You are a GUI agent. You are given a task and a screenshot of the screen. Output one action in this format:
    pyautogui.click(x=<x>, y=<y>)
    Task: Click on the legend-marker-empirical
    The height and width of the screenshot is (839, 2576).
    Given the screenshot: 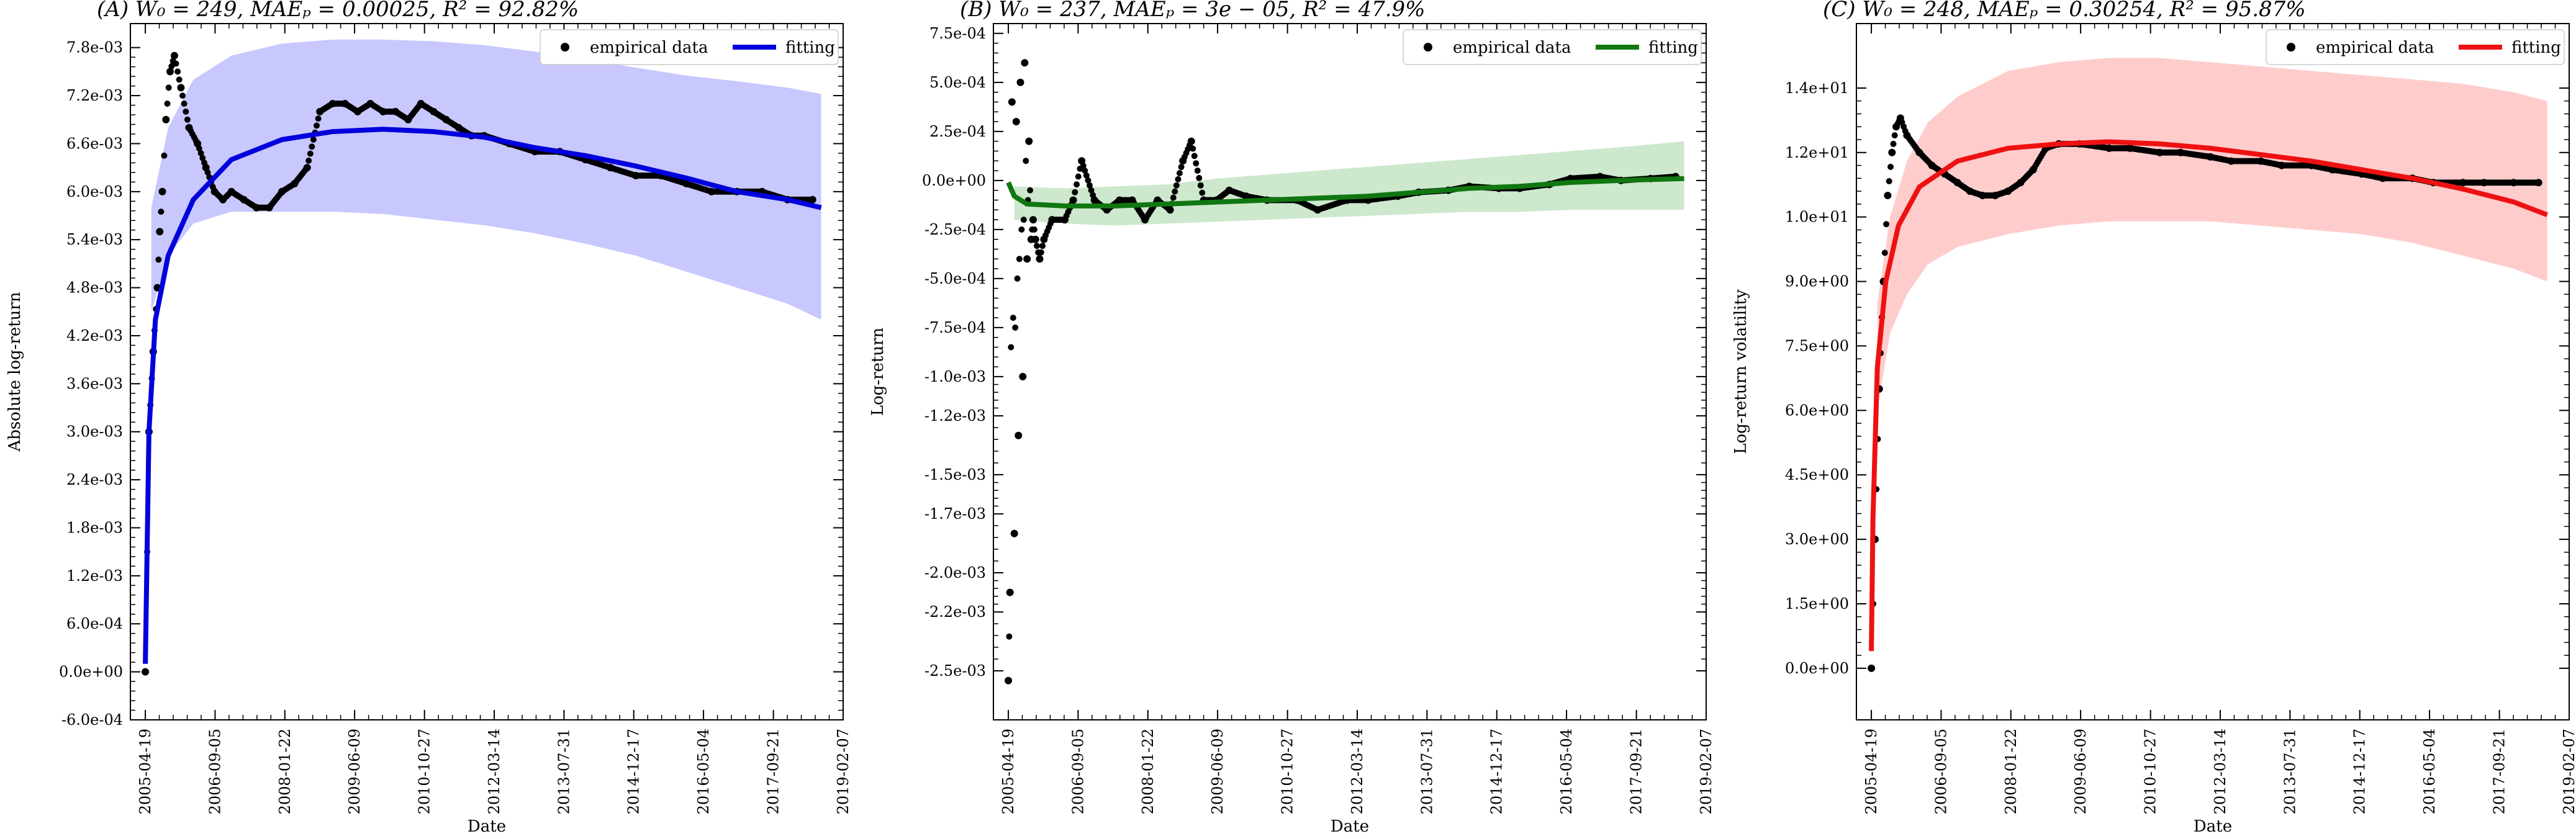 What is the action you would take?
    pyautogui.click(x=565, y=48)
    